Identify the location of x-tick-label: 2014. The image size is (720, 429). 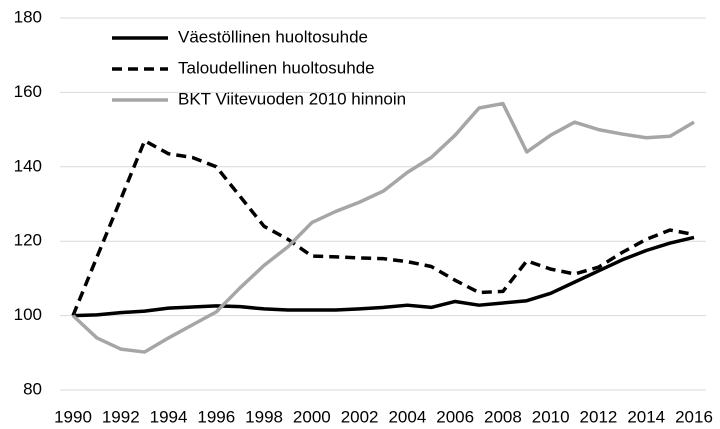
(646, 416).